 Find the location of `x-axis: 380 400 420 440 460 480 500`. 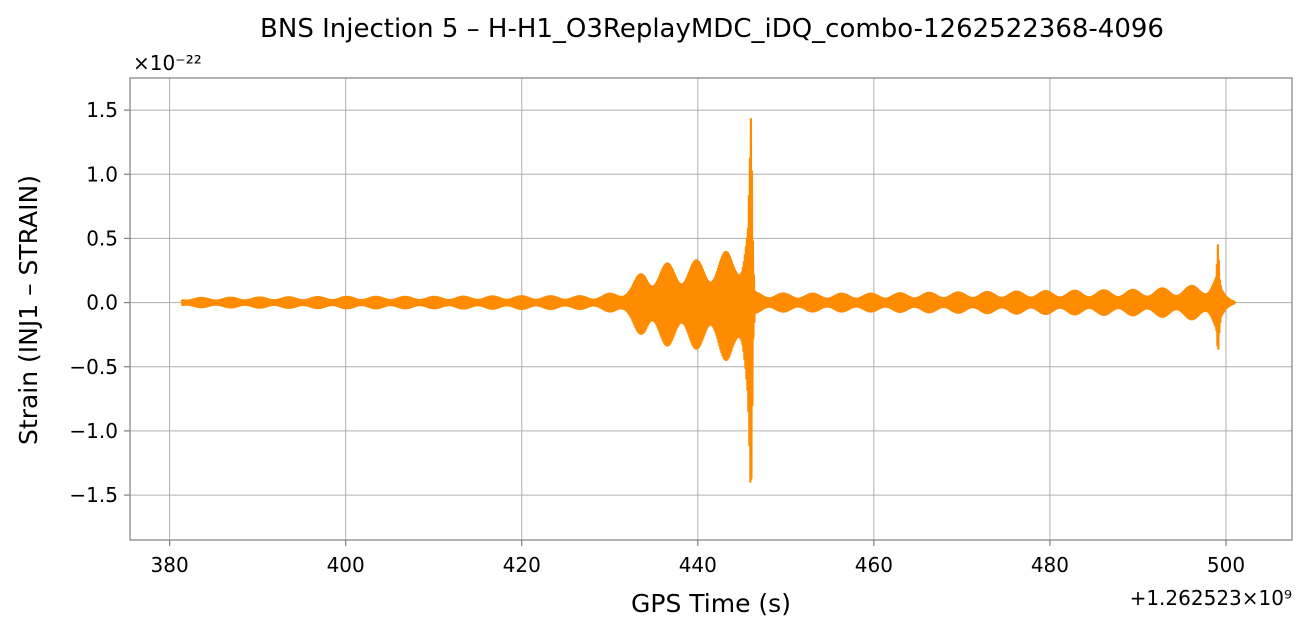

x-axis: 380 400 420 440 460 480 500 is located at coordinates (698, 558).